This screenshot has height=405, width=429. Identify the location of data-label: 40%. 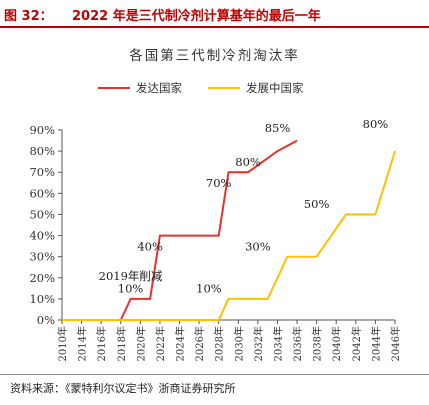
(150, 246).